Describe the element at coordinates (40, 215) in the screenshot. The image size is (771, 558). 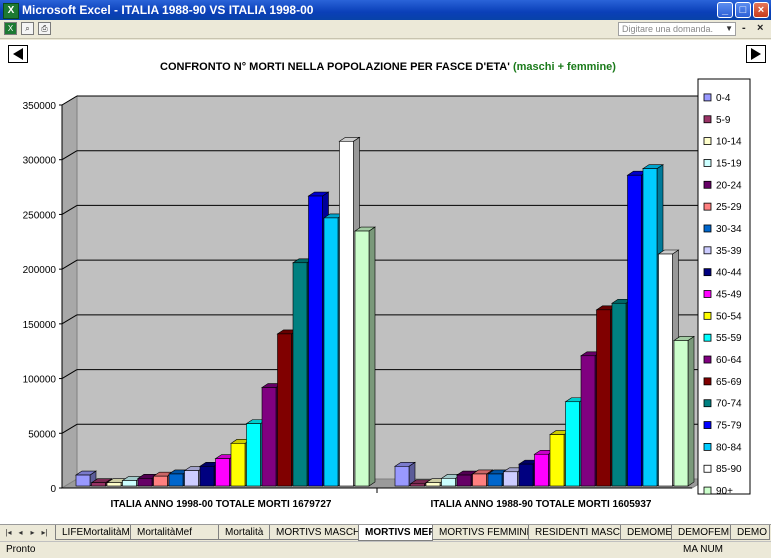
I see `y-tick-label: 250000` at that location.